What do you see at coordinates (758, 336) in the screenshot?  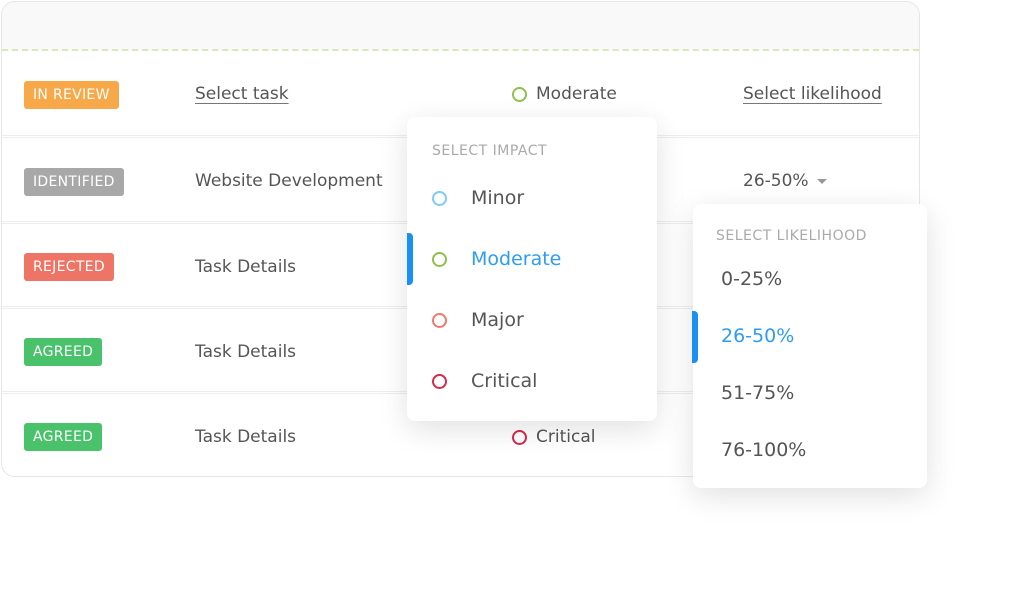 I see `likelihood-option: 26-50%` at bounding box center [758, 336].